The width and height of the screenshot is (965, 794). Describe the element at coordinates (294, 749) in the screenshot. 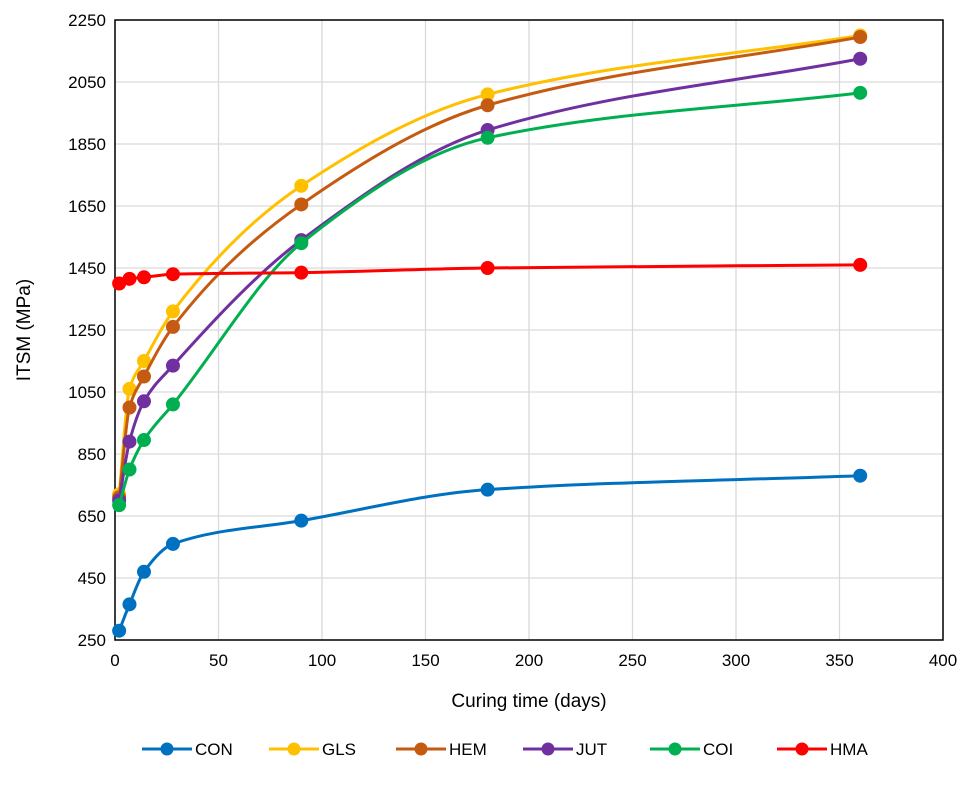

I see `legend-marker-gls` at that location.